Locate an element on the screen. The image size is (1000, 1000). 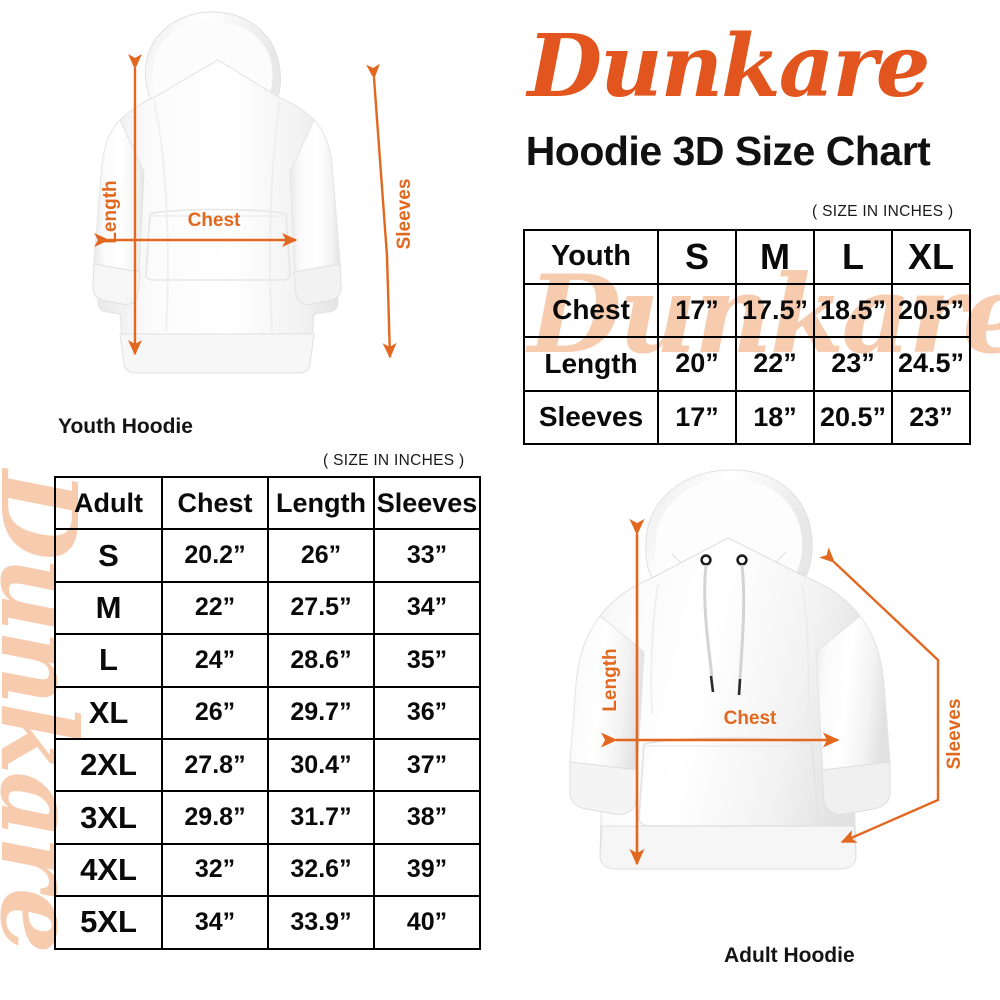
adult-size-5xl: 5XL is located at coordinates (108, 922).